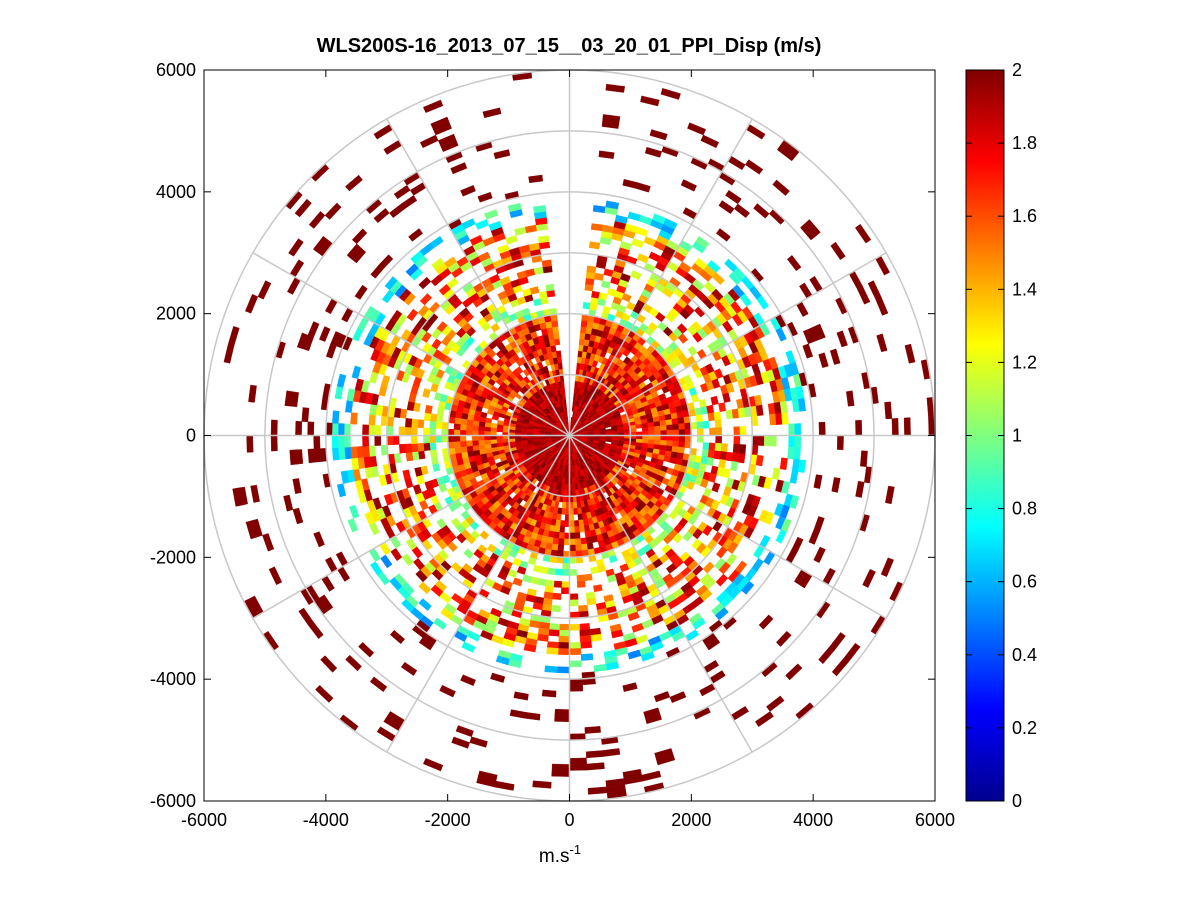 Image resolution: width=1201 pixels, height=901 pixels. Describe the element at coordinates (660, 594) in the screenshot. I see `azimuth-spoke` at that location.